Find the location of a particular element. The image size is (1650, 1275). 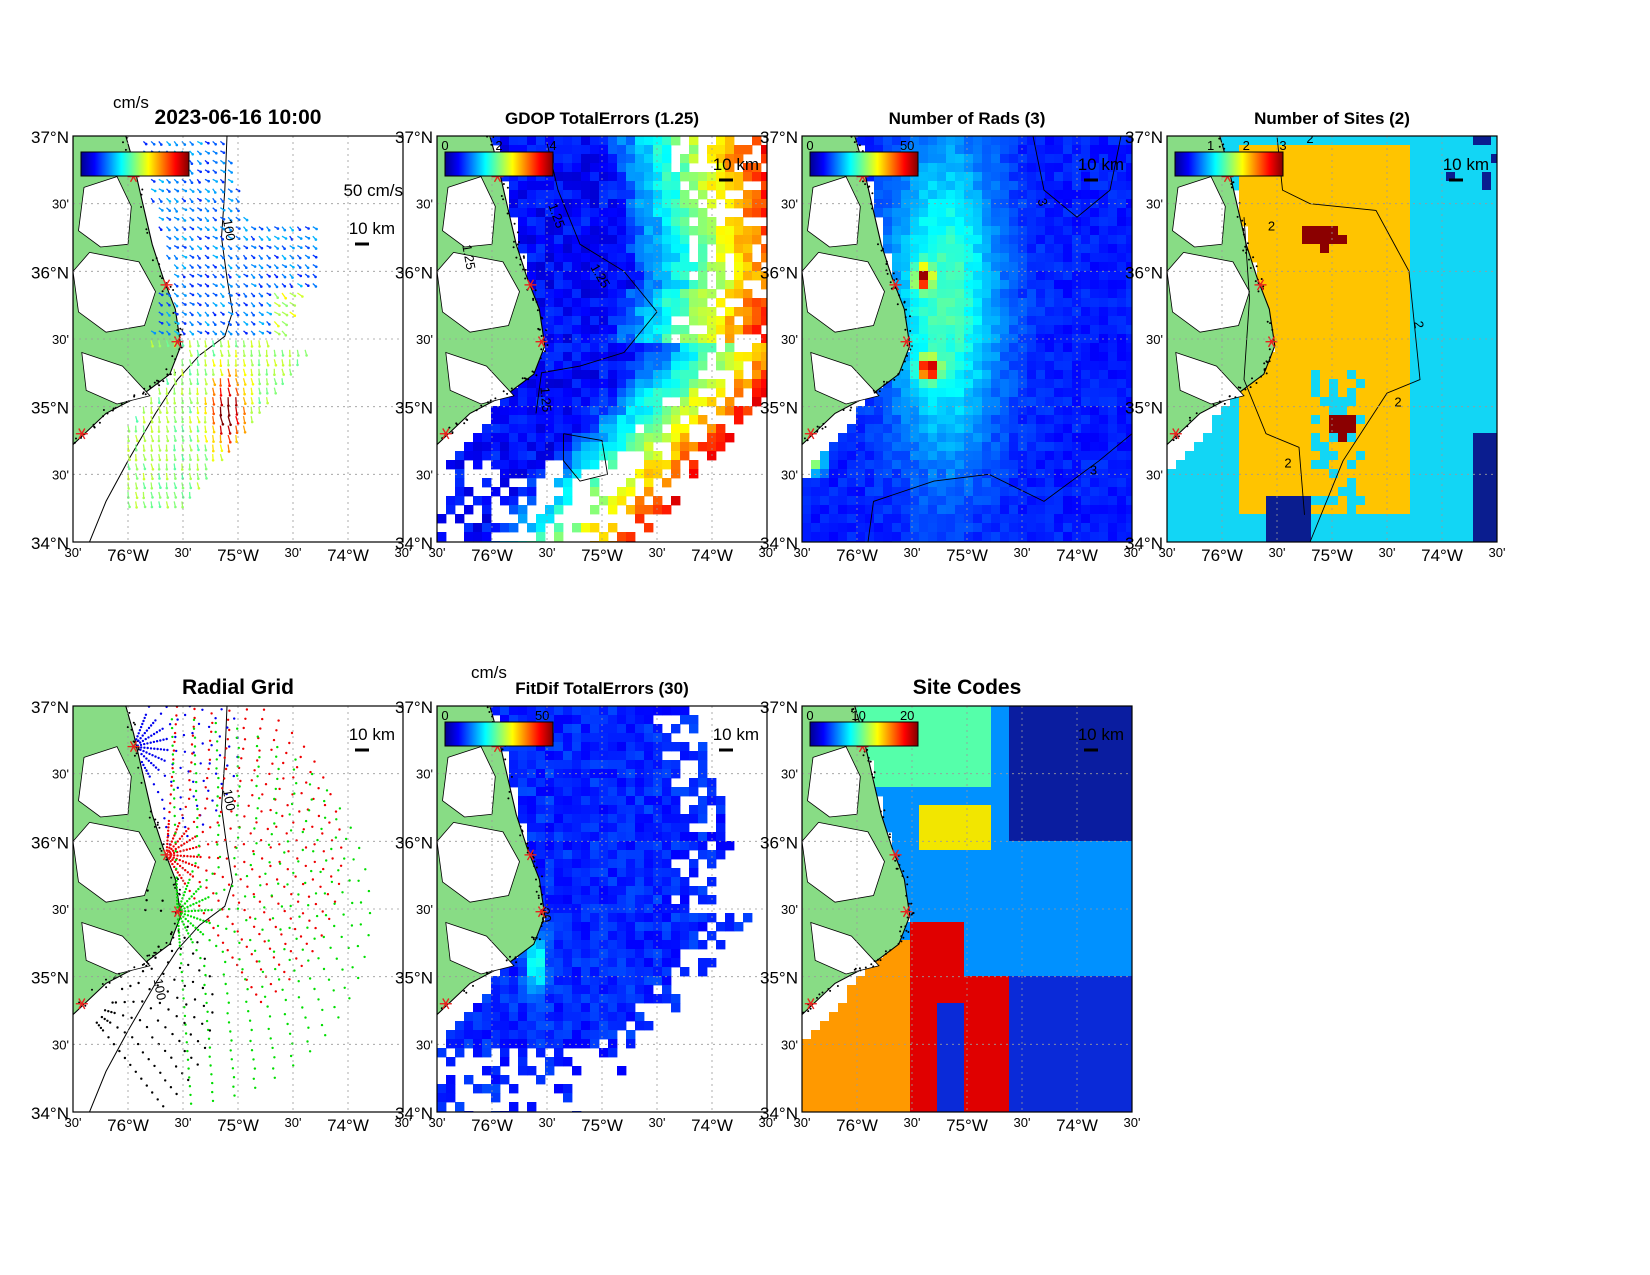

vector-scale-label: 50 cm/s is located at coordinates (373, 190).